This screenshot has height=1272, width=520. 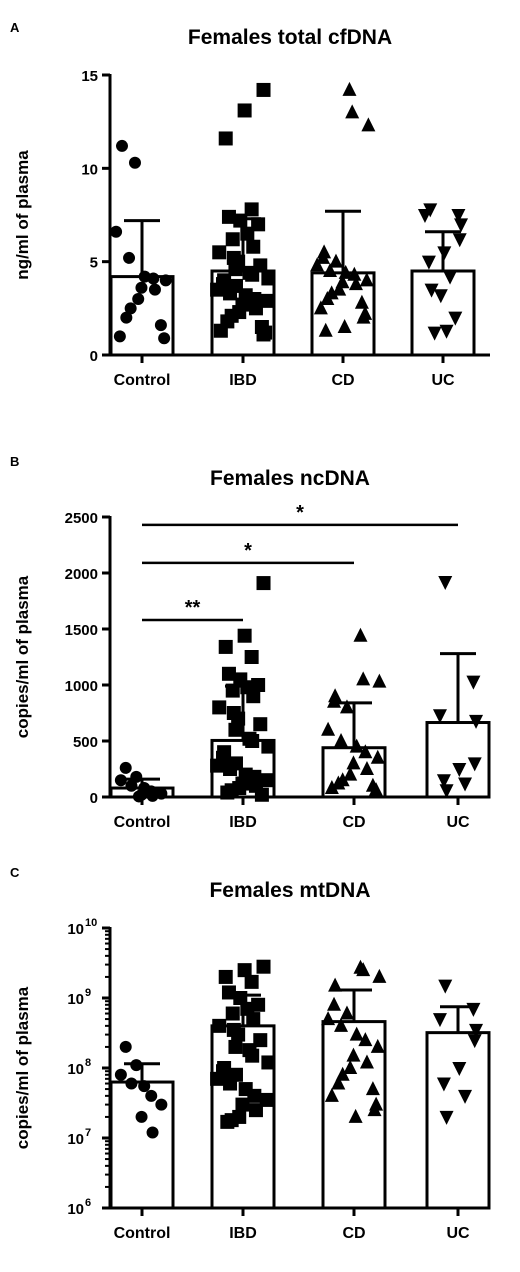 I want to click on y-tick-exponent: 9, so click(x=88, y=993).